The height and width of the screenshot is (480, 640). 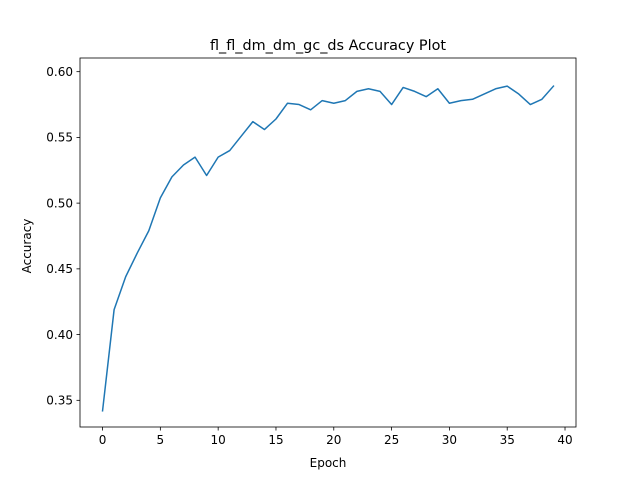 What do you see at coordinates (328, 46) in the screenshot?
I see `chart-title: fl_fl_dm_dm_gc_ds Accuracy Plot` at bounding box center [328, 46].